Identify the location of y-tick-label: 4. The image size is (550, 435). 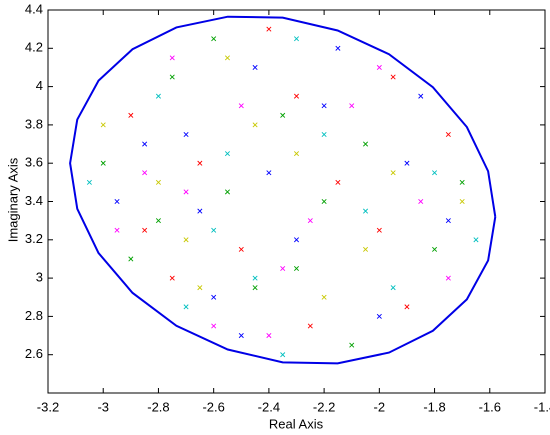
(39, 85).